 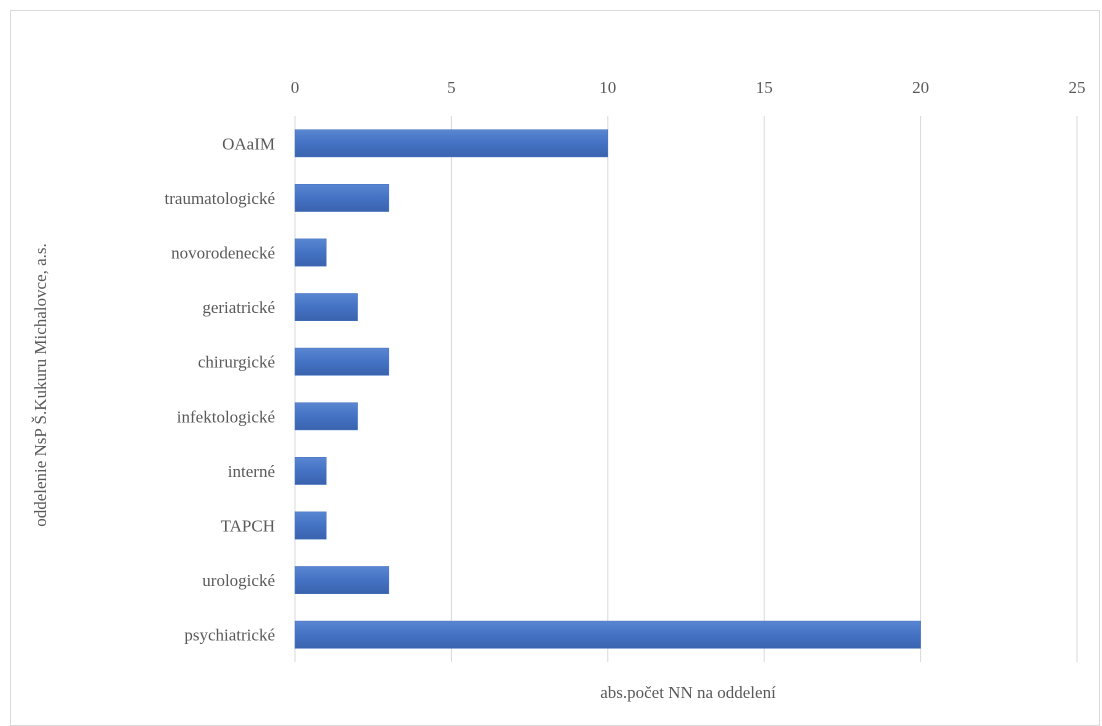 What do you see at coordinates (295, 87) in the screenshot?
I see `x-tick-label: 0` at bounding box center [295, 87].